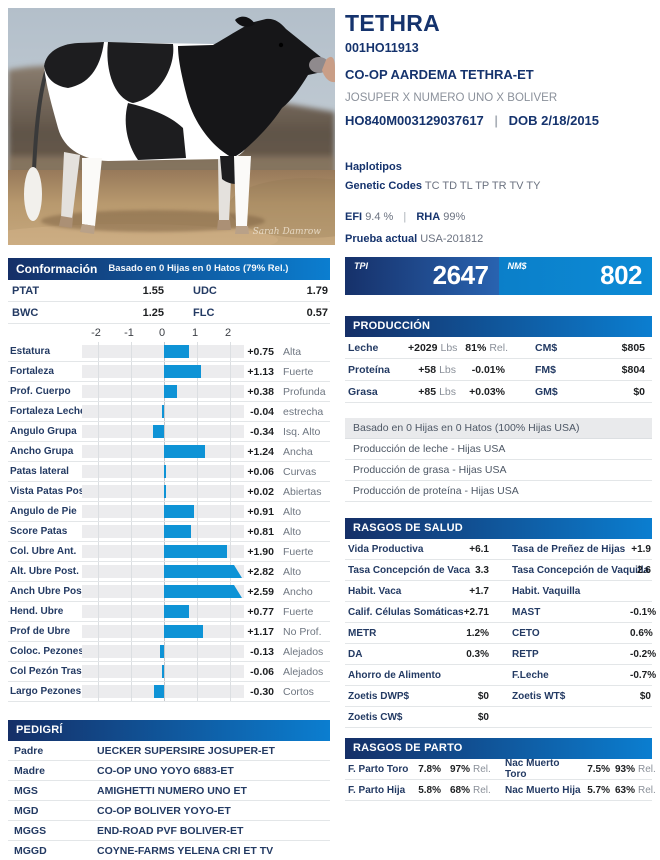  I want to click on bull-photo-illustration, so click(171, 126).